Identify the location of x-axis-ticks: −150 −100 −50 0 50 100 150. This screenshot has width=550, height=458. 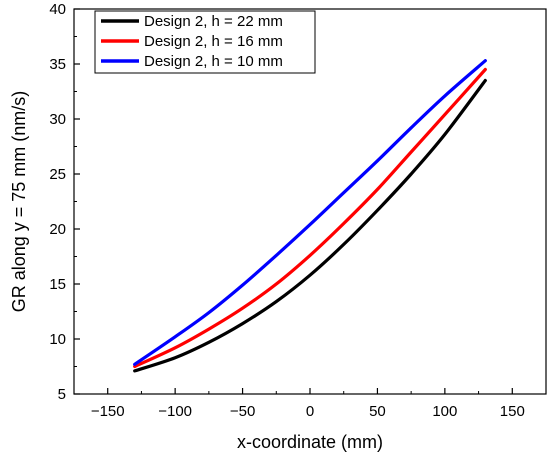
(310, 404).